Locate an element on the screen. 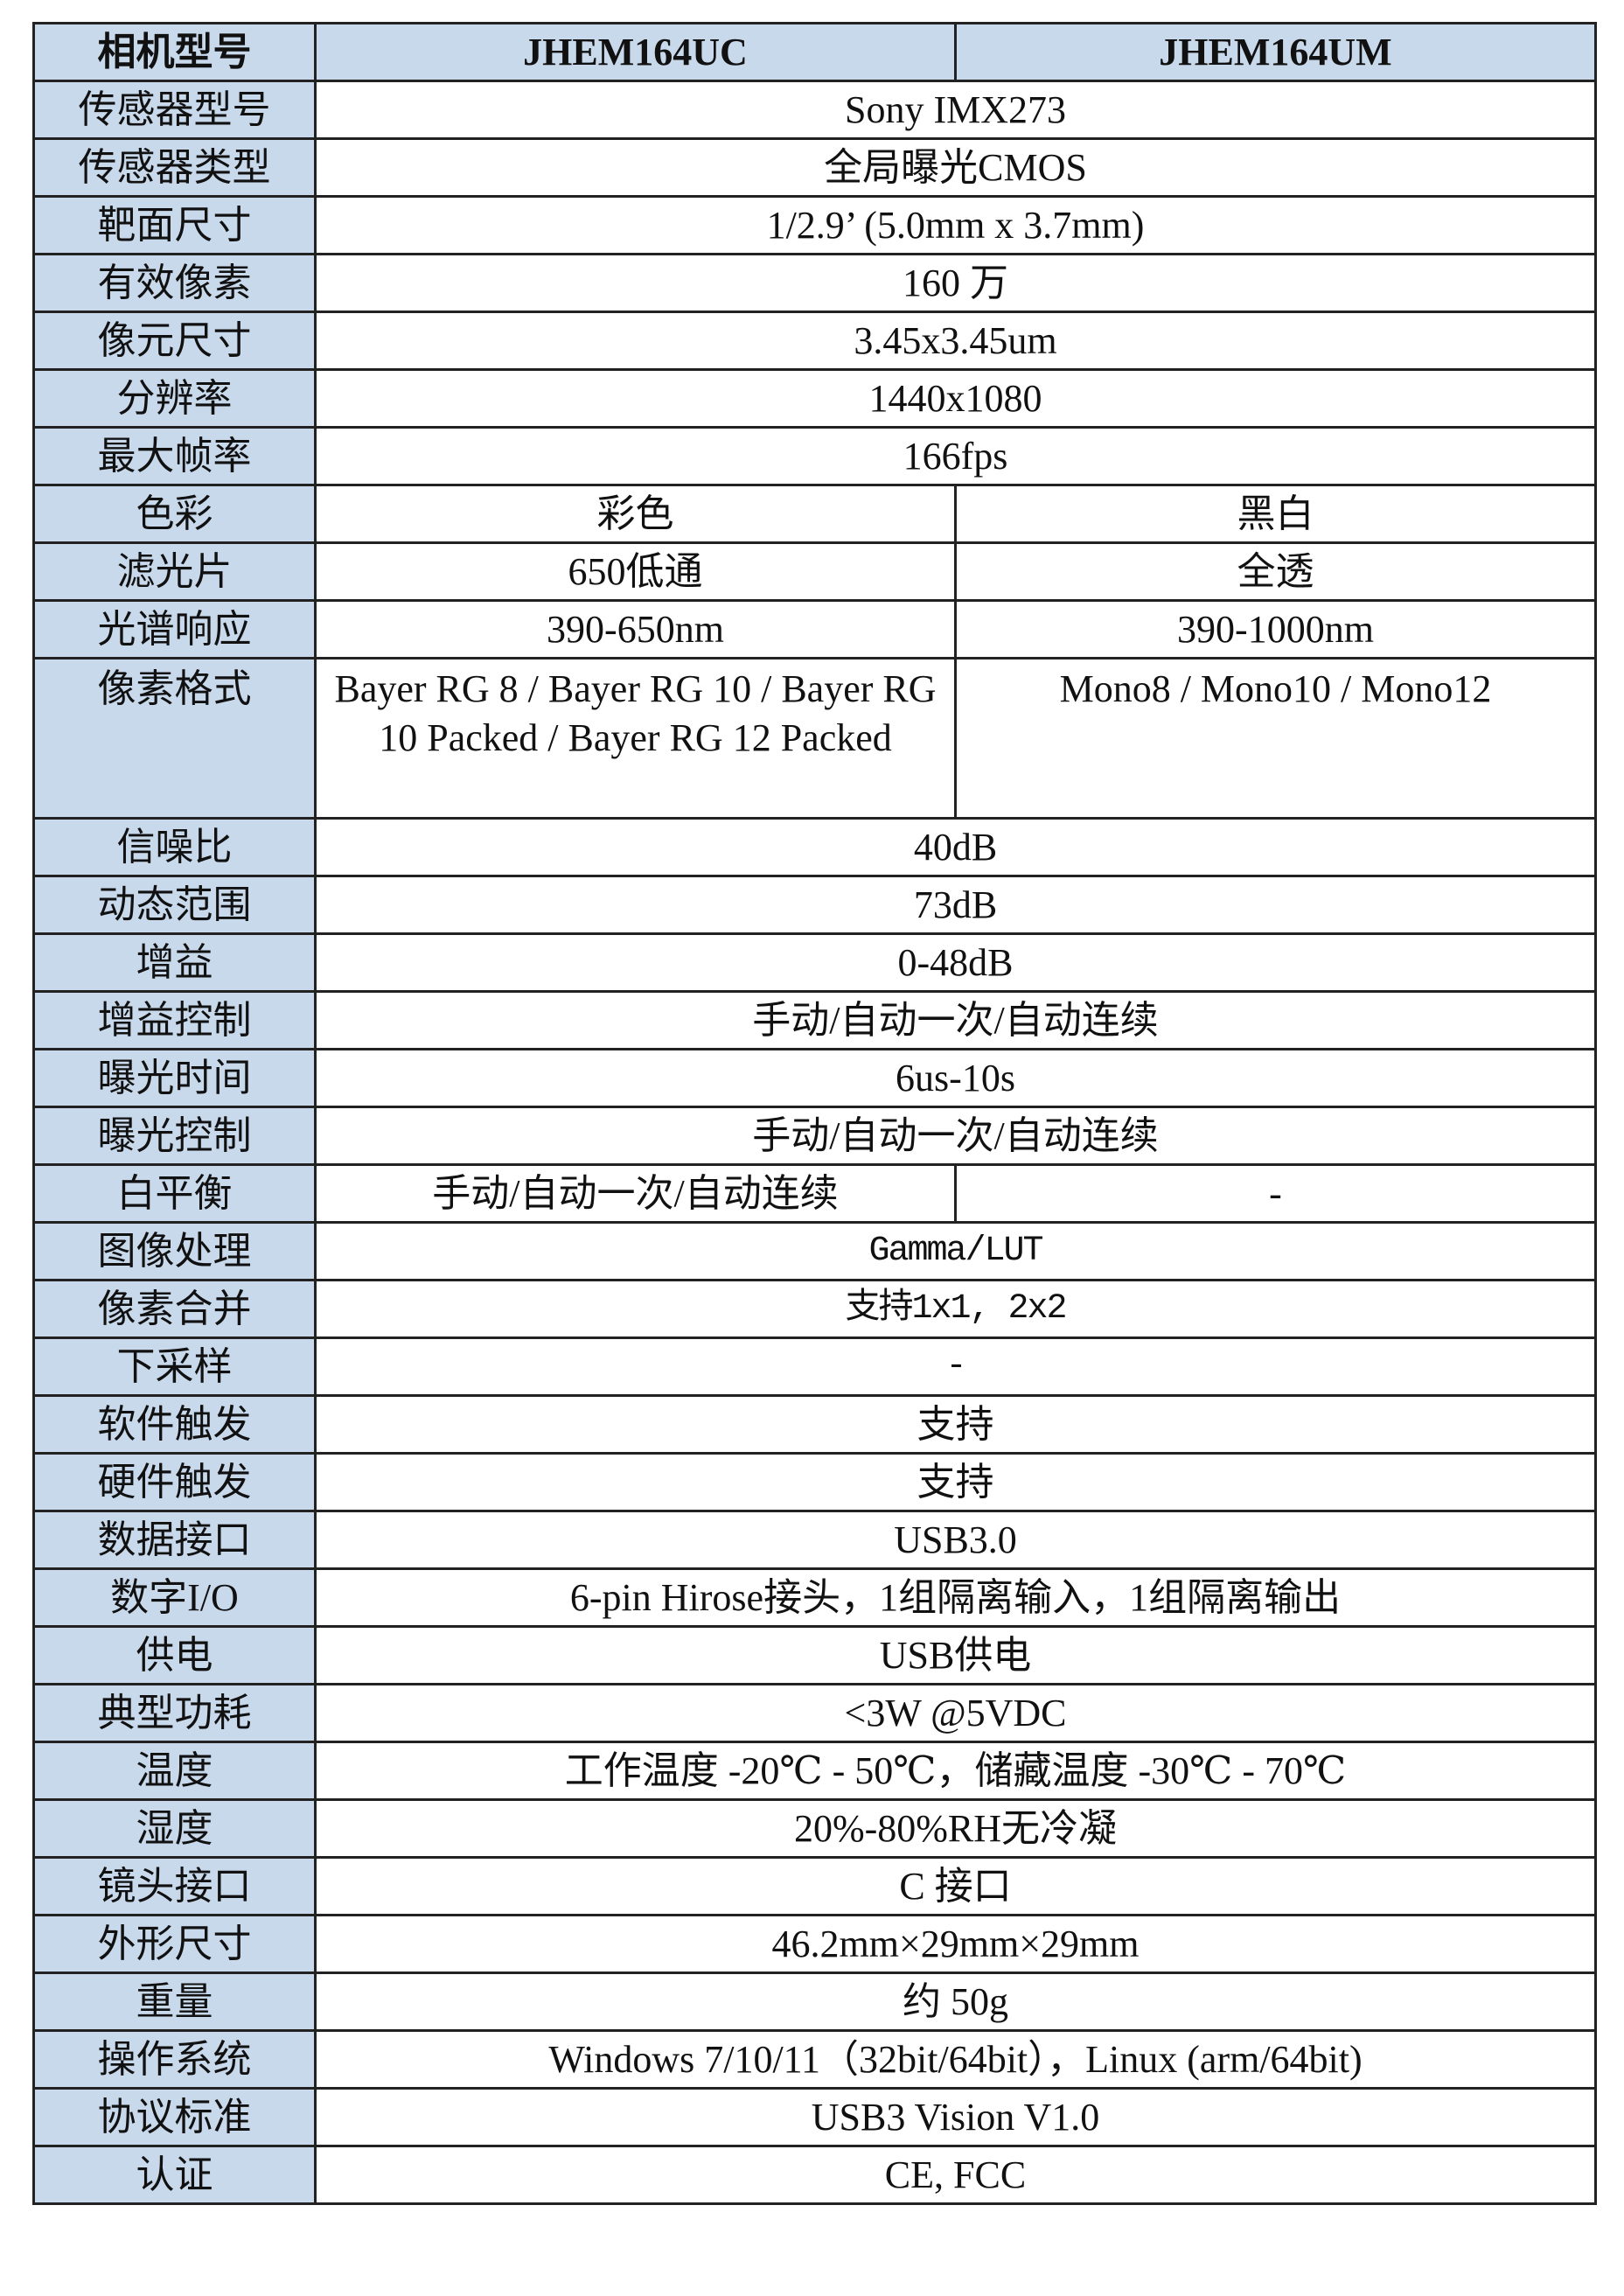 The image size is (1624, 2296). spec-row: 典型功耗 <3W @5VDC is located at coordinates (814, 1713).